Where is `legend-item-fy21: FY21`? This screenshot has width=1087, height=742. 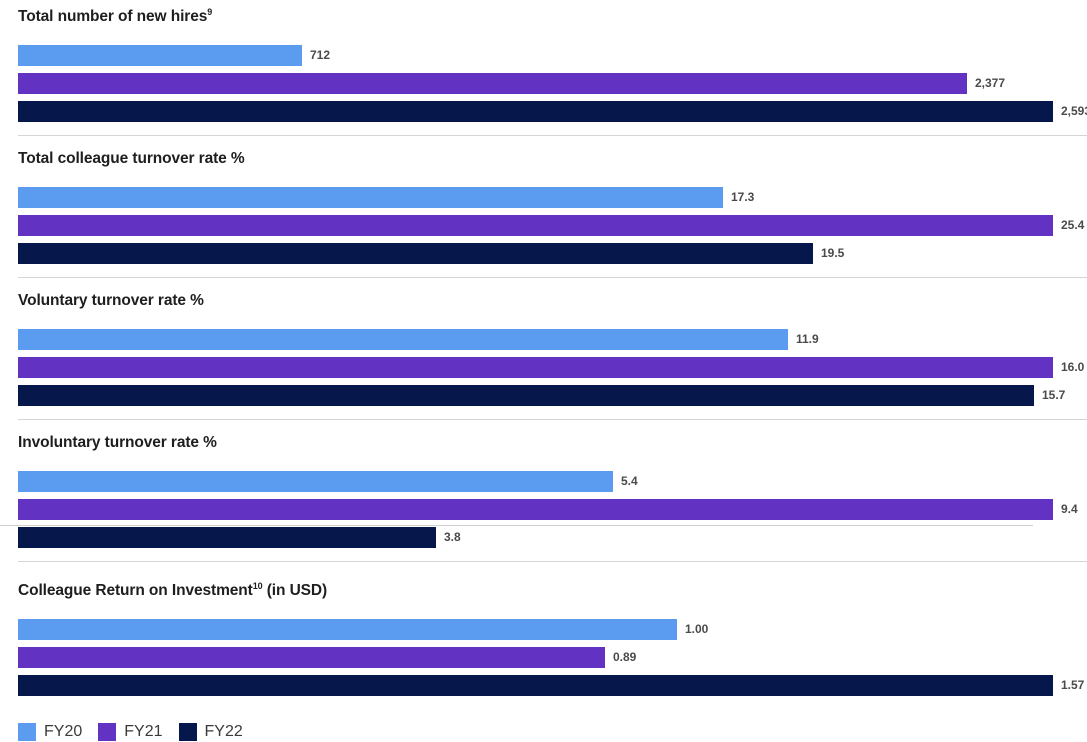
legend-item-fy21: FY21 is located at coordinates (130, 732).